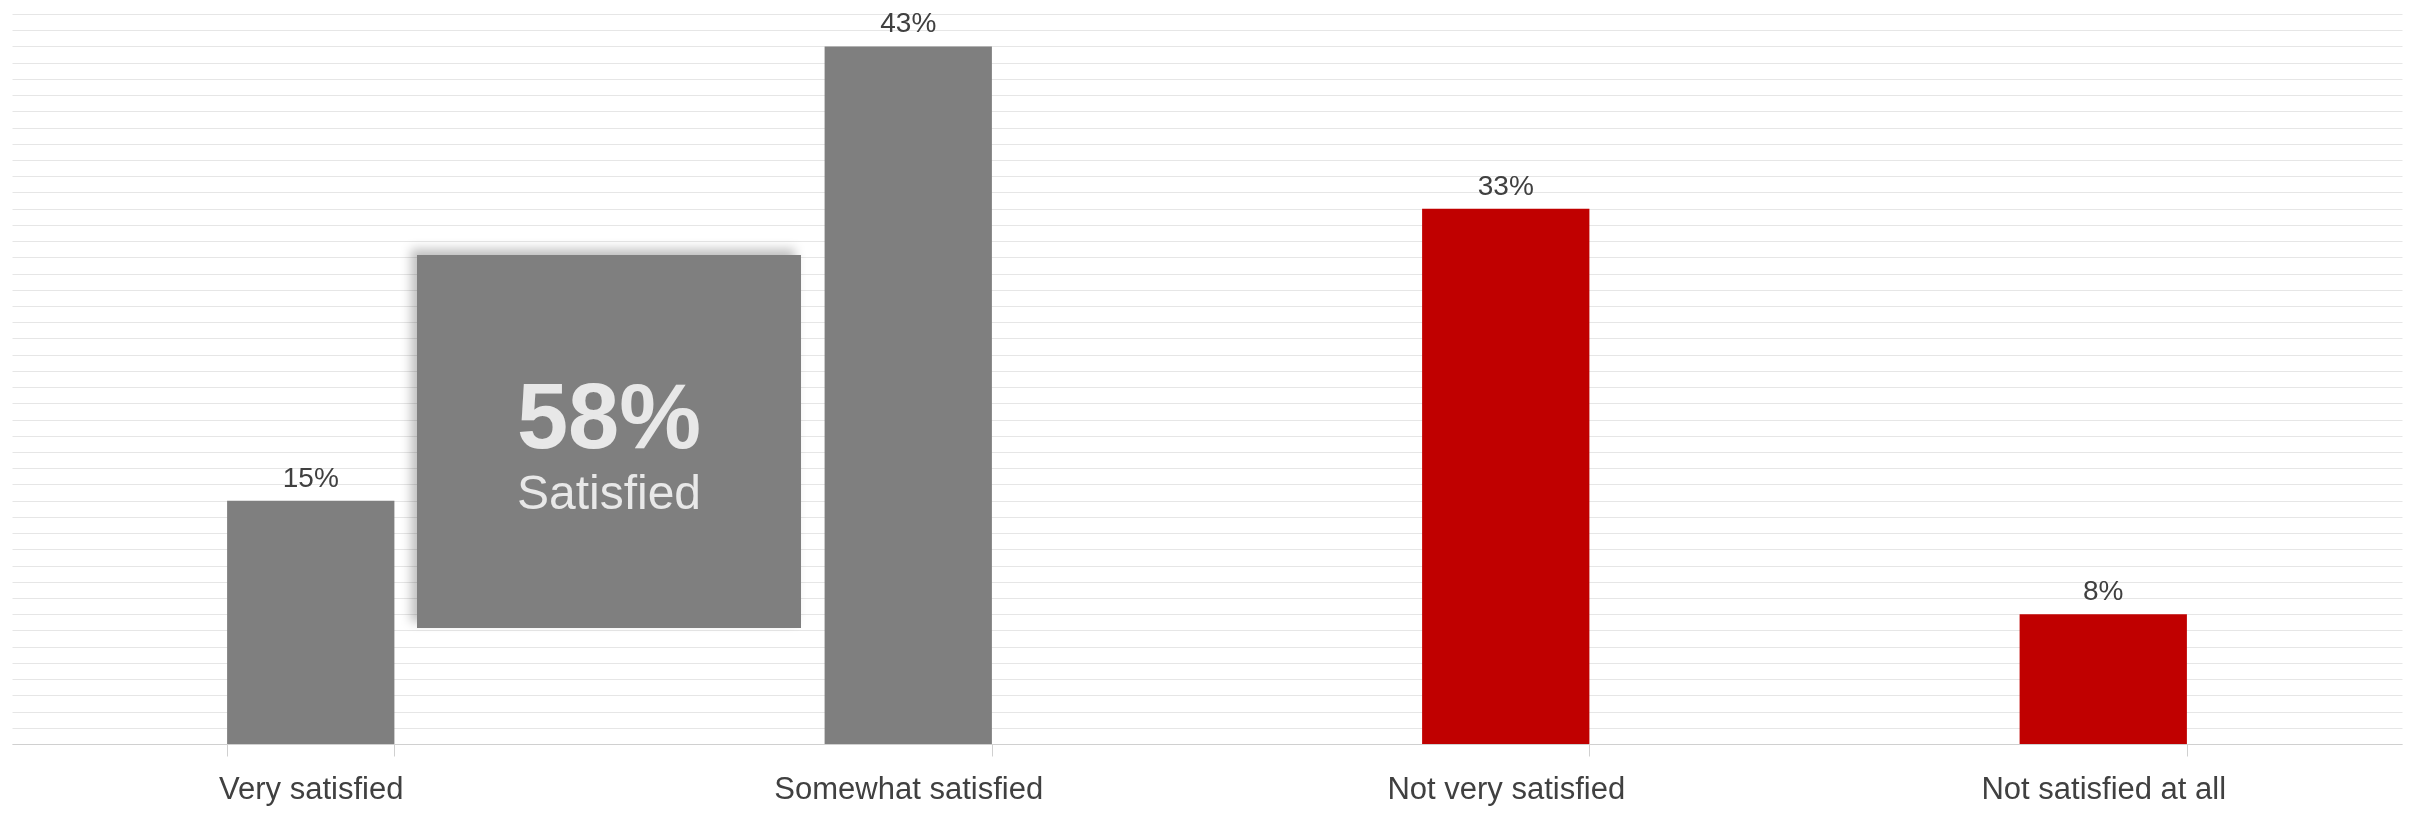 The width and height of the screenshot is (2420, 836). Describe the element at coordinates (609, 416) in the screenshot. I see `annotation: 58%` at that location.